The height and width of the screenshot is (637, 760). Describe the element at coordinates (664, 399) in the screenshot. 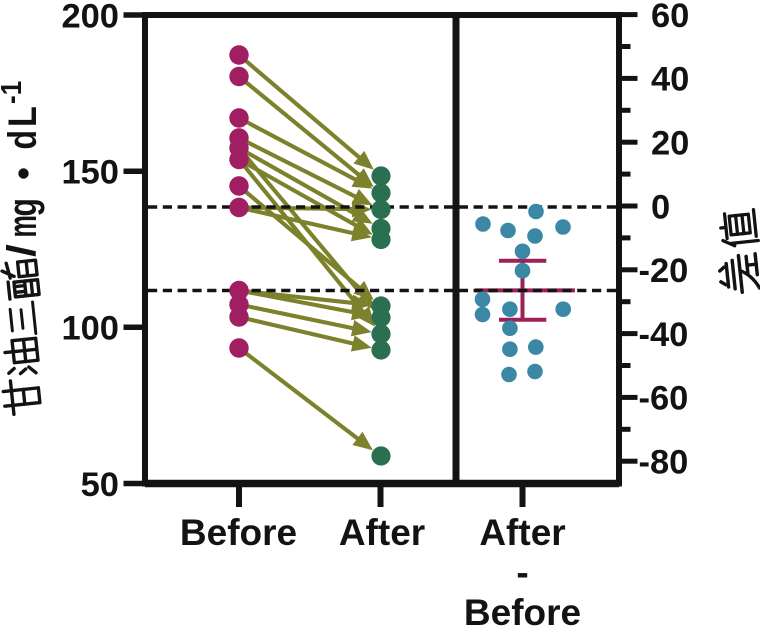

I see `svg-text: -60` at that location.